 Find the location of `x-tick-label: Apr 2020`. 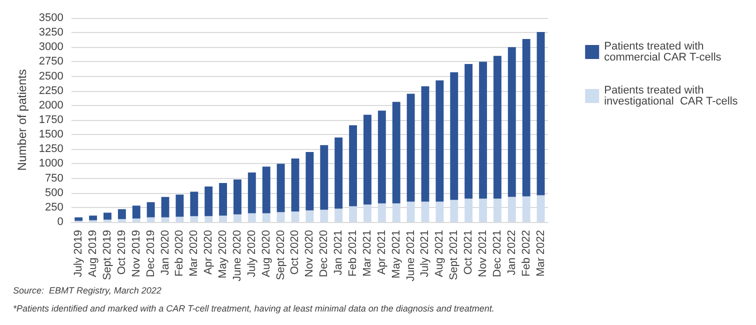

x-tick-label: Apr 2020 is located at coordinates (208, 252).